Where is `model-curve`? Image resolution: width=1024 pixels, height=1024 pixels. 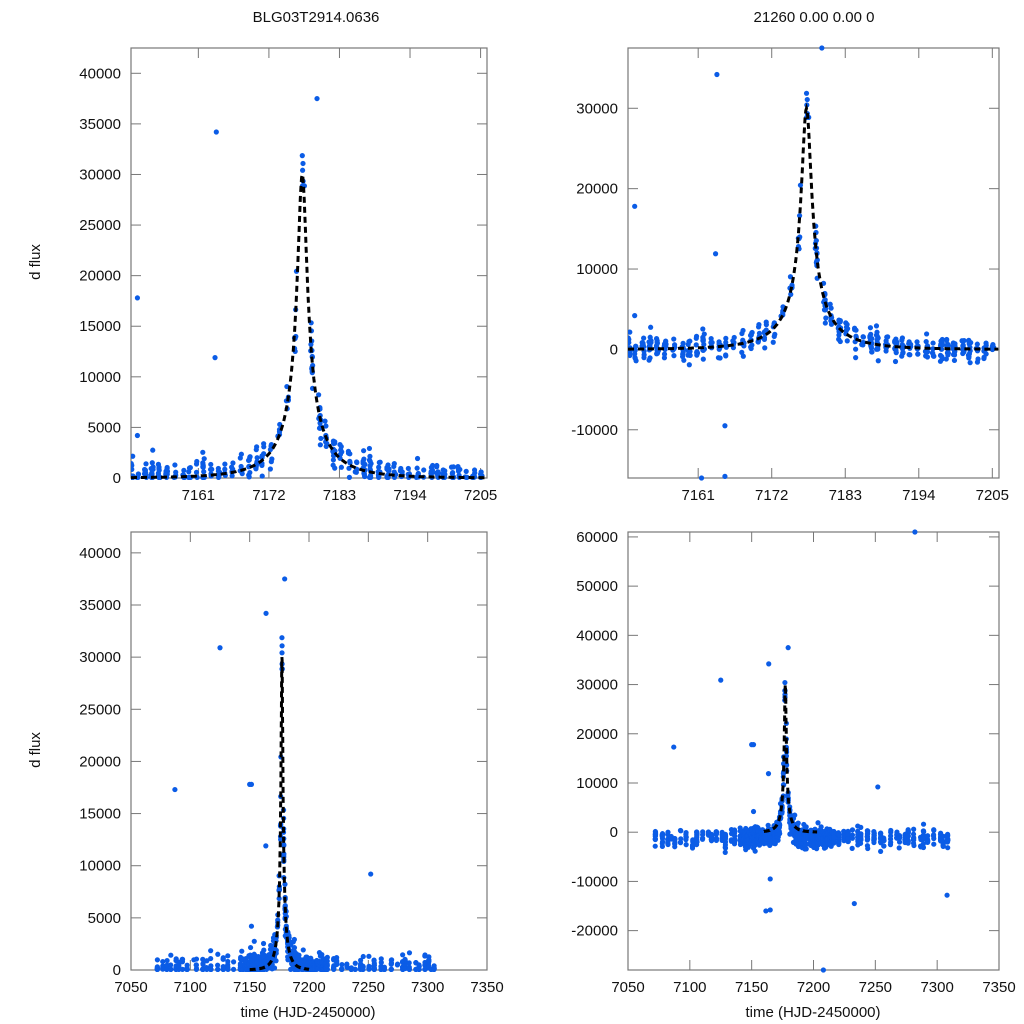 model-curve is located at coordinates (309, 327).